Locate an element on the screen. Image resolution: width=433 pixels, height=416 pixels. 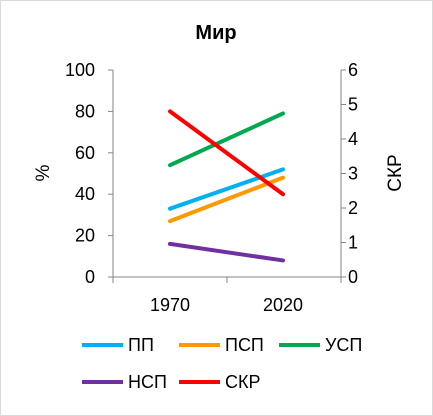
x-tick-label: 1970 is located at coordinates (170, 305).